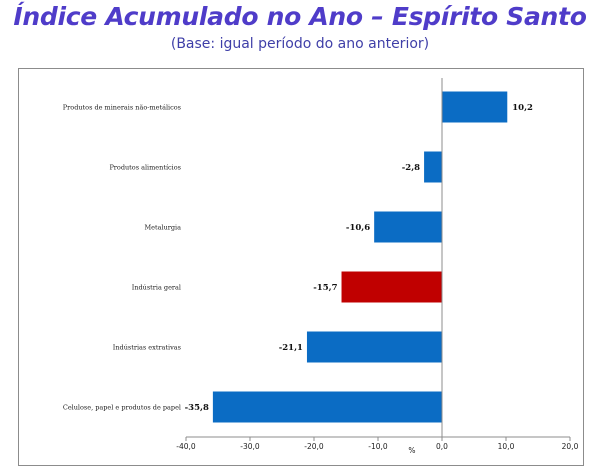 The width and height of the screenshot is (600, 469). Describe the element at coordinates (156, 288) in the screenshot. I see `category-label: Indústria geral` at that location.